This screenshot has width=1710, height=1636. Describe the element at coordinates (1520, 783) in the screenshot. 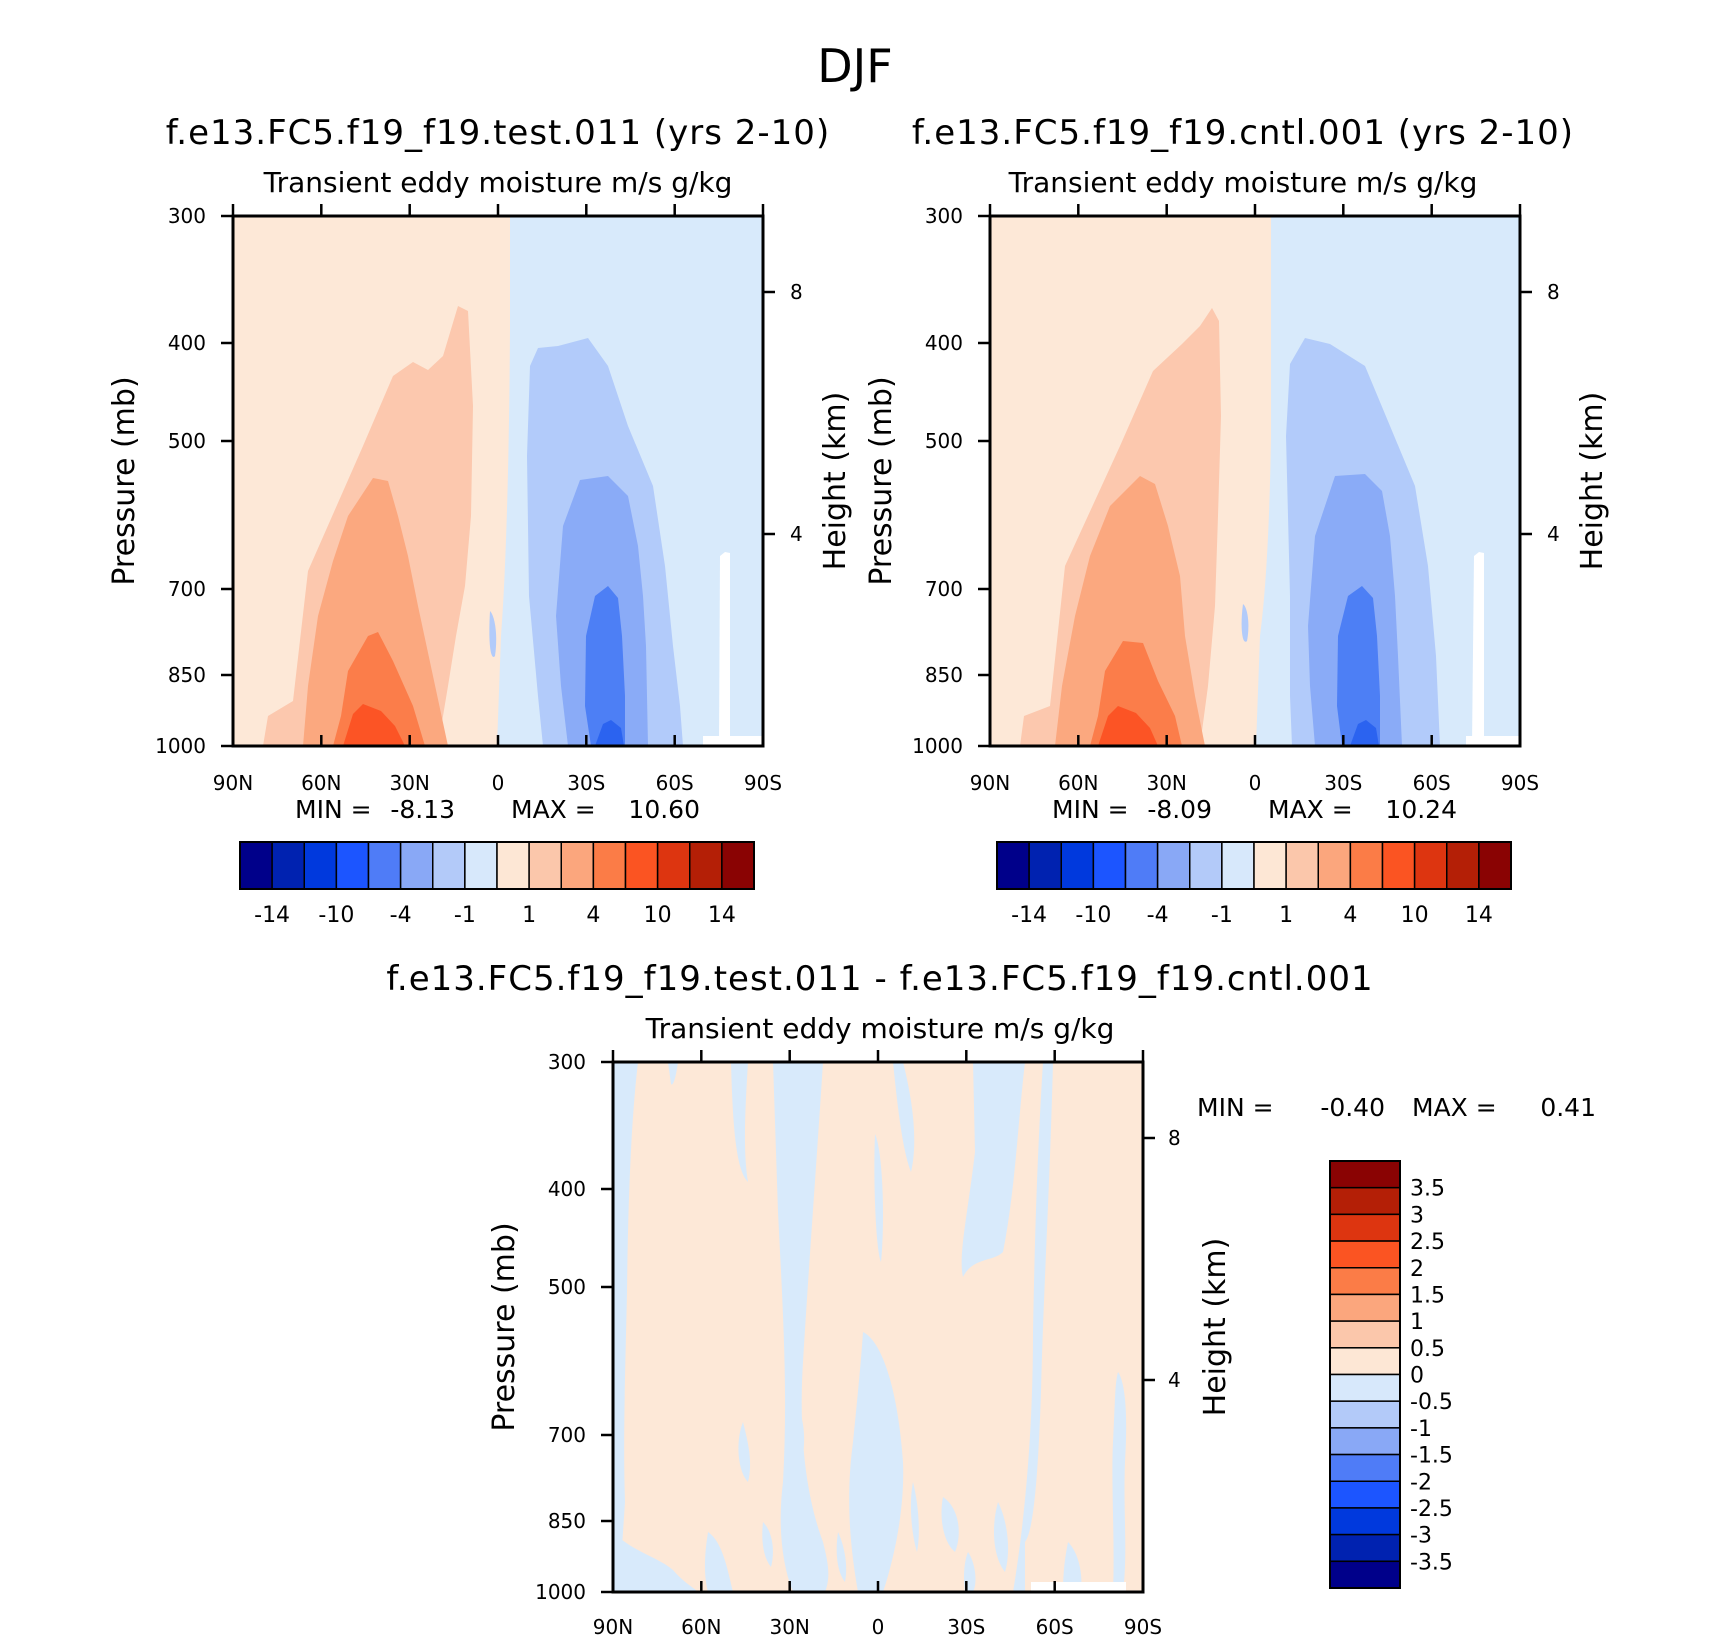

I see `x-tick-label: 90S` at that location.